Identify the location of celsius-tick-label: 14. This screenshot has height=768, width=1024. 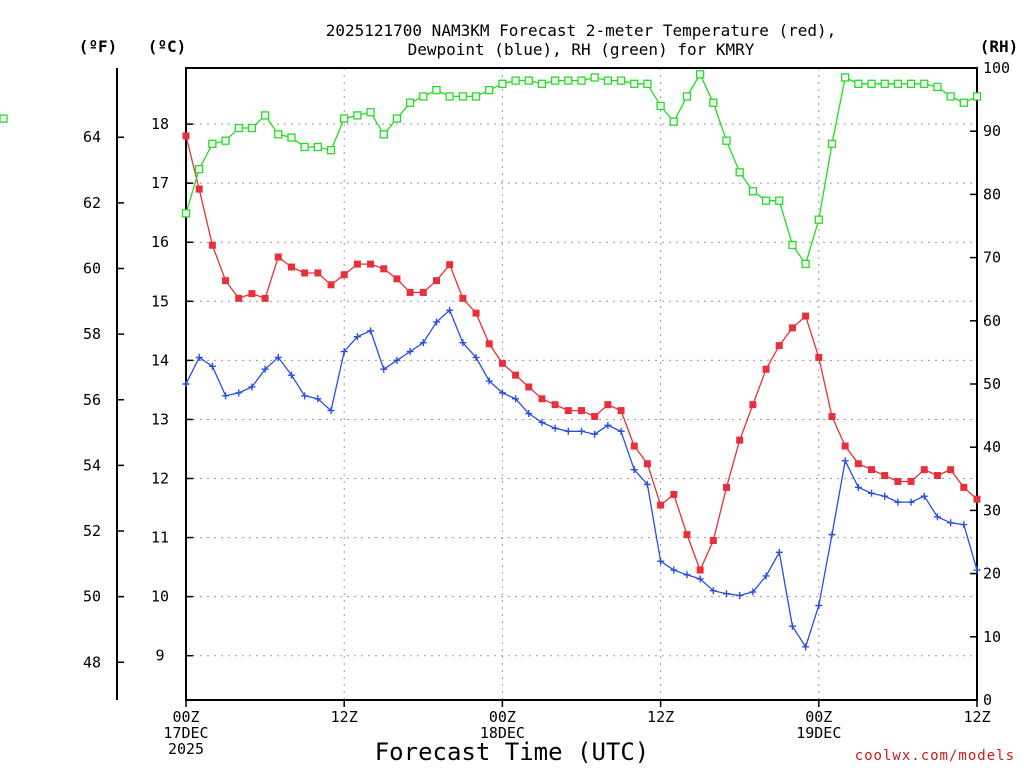
(160, 360).